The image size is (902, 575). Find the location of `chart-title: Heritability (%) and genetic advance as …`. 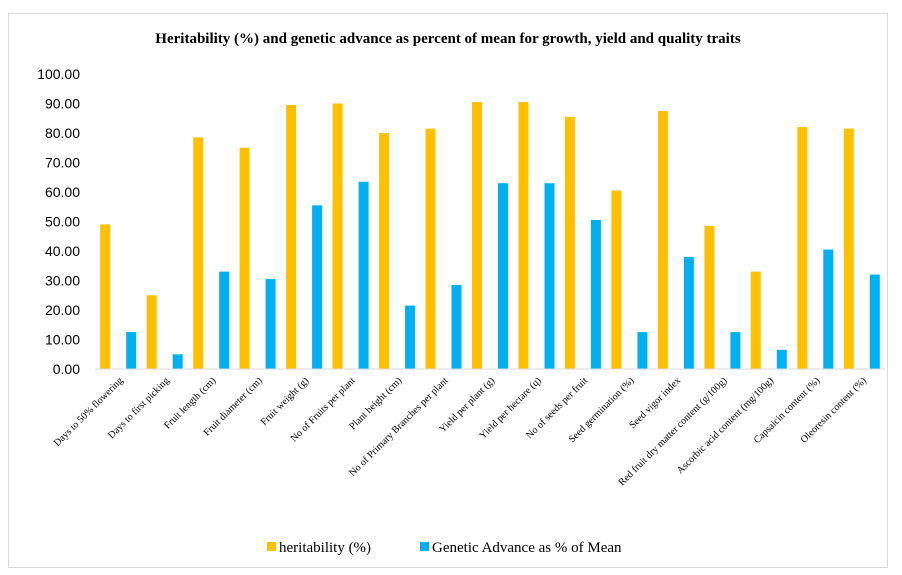

chart-title: Heritability (%) and genetic advance as … is located at coordinates (448, 39).